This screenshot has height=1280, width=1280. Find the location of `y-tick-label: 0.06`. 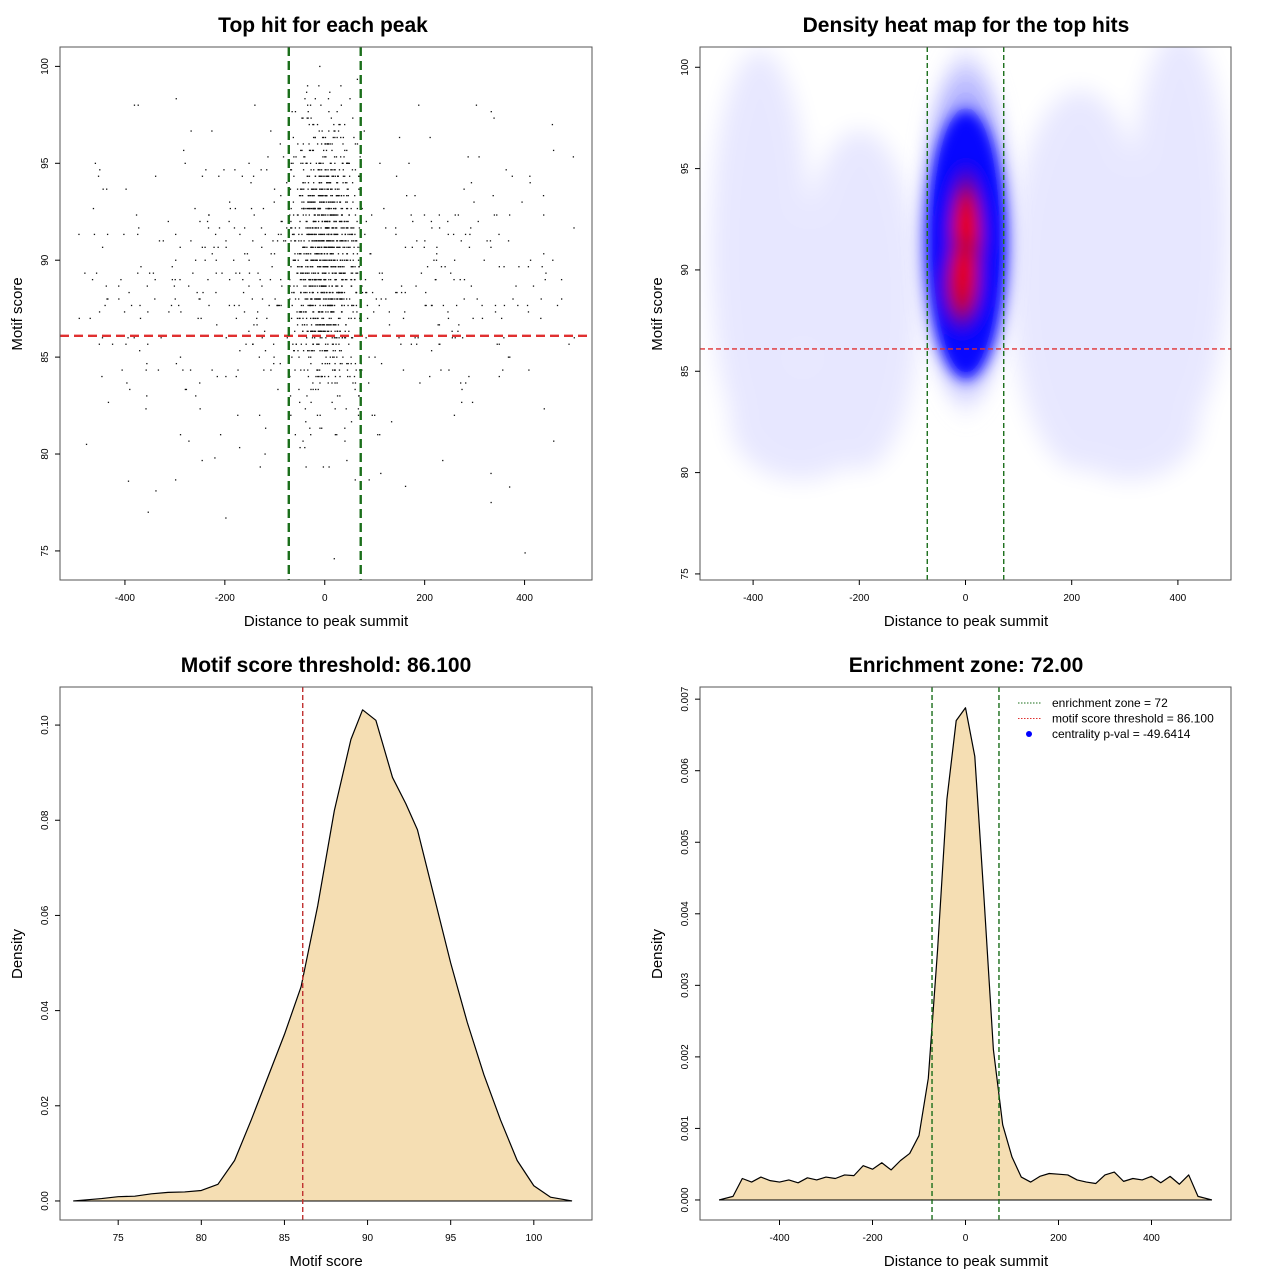

y-tick-label: 0.06 is located at coordinates (45, 915).